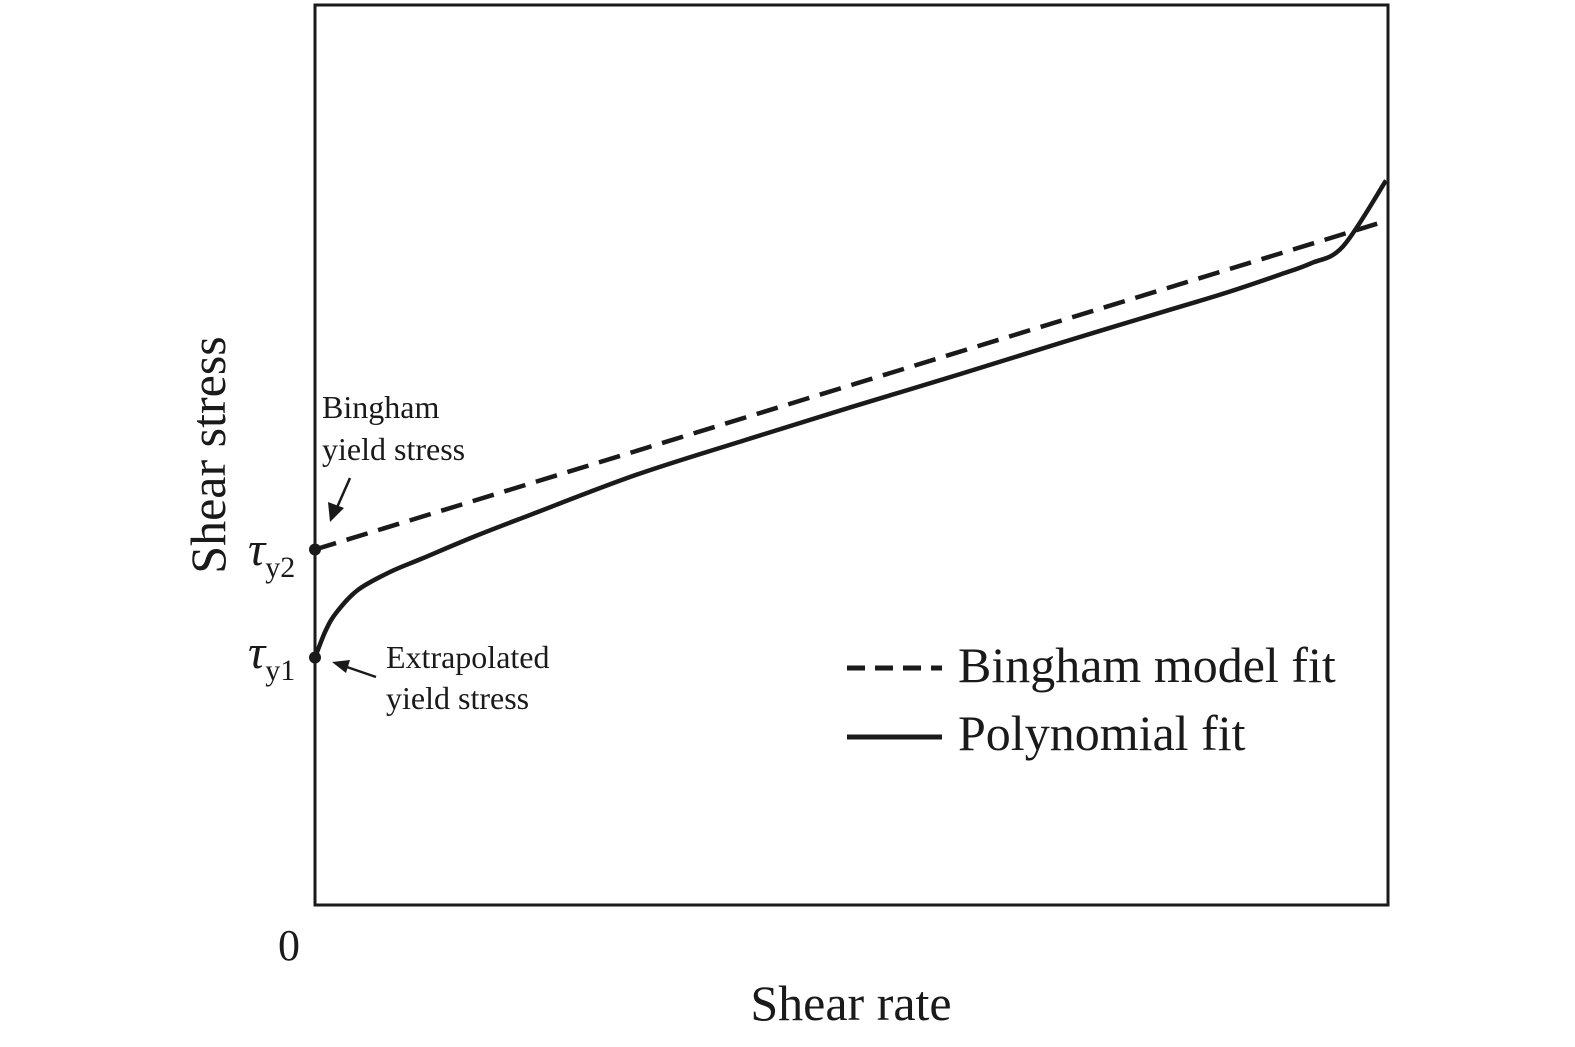  What do you see at coordinates (467, 657) in the screenshot?
I see `annotation-extrapolated-line1: Extrapolated` at bounding box center [467, 657].